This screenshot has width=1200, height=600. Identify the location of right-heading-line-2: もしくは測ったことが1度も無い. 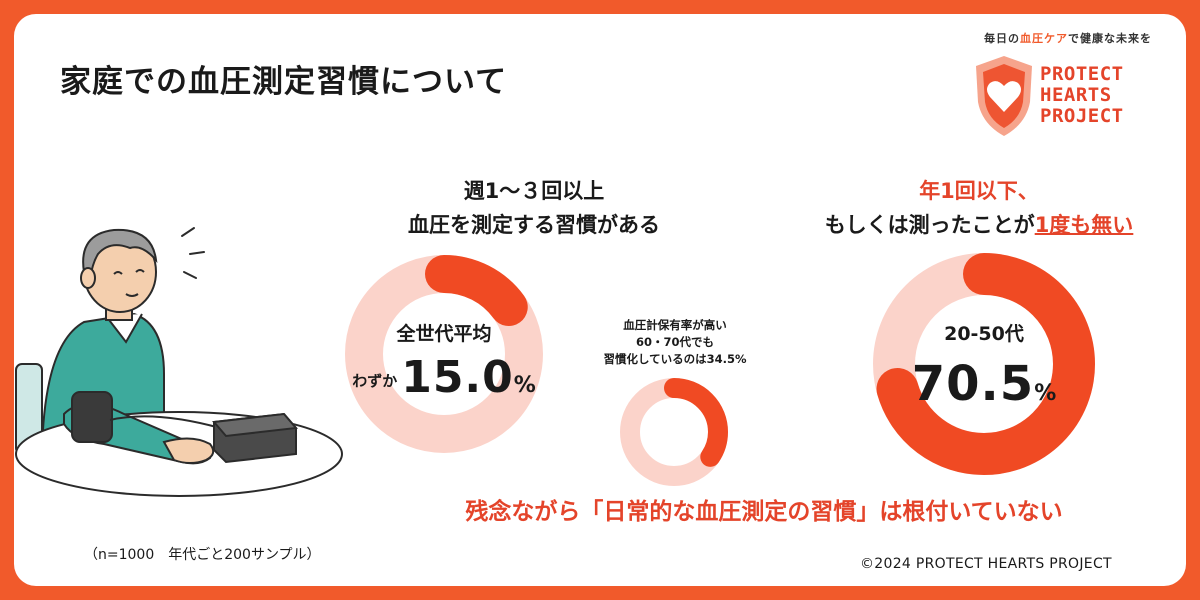
(979, 225).